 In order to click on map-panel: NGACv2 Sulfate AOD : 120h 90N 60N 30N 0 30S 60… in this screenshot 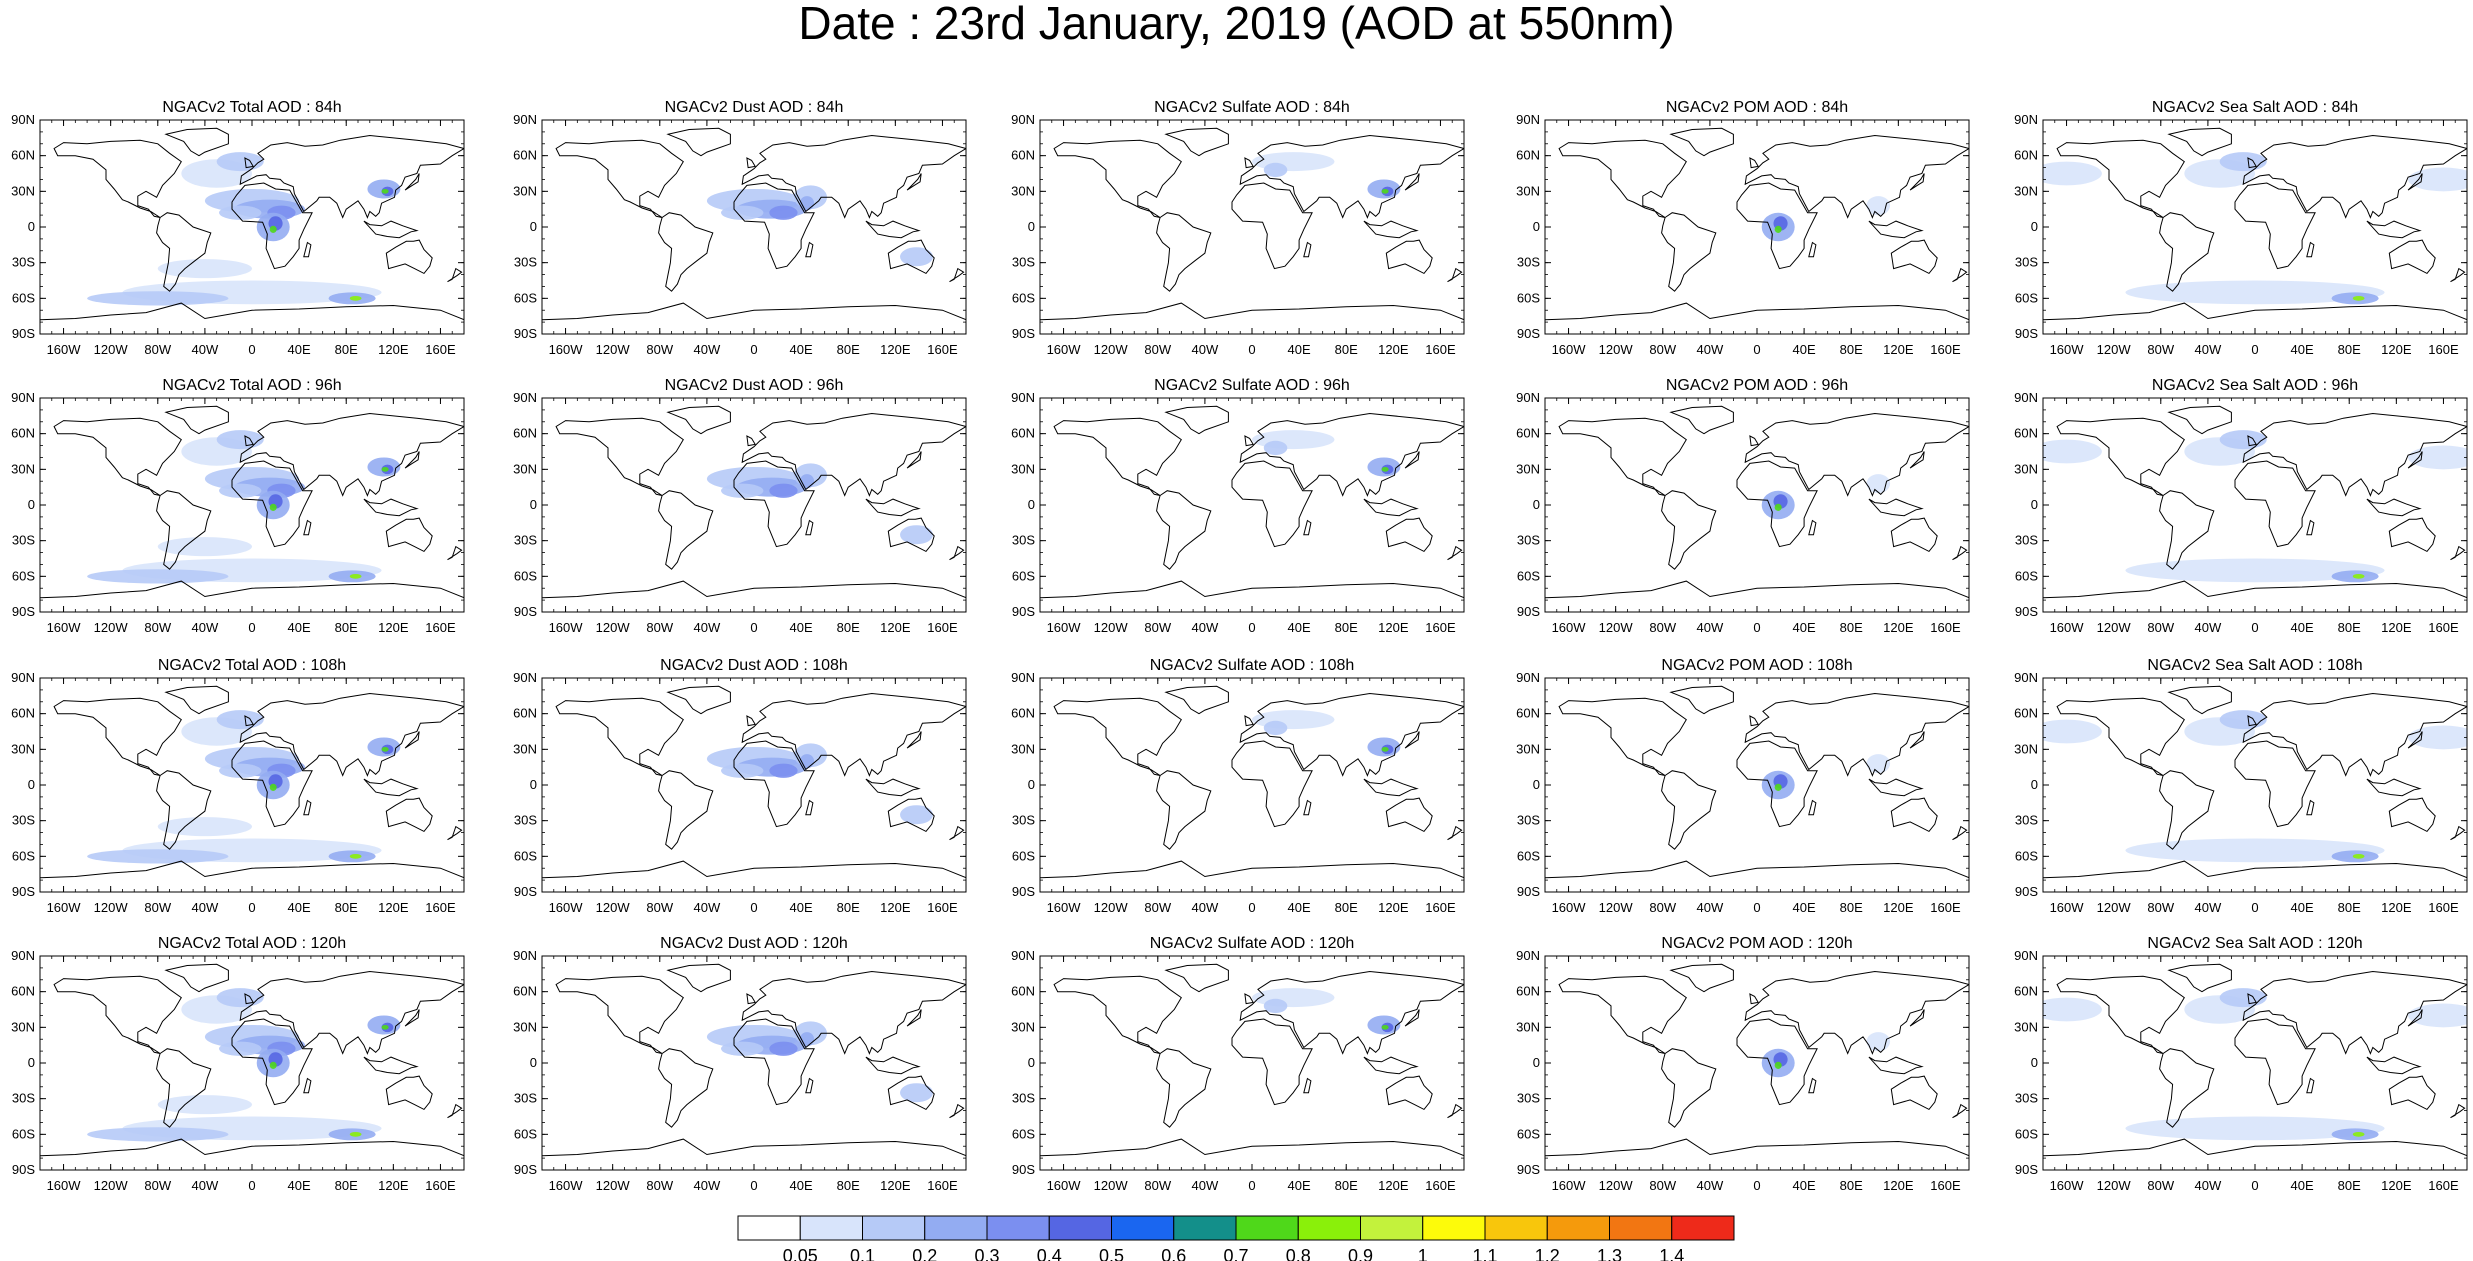, I will do `click(1238, 1064)`.